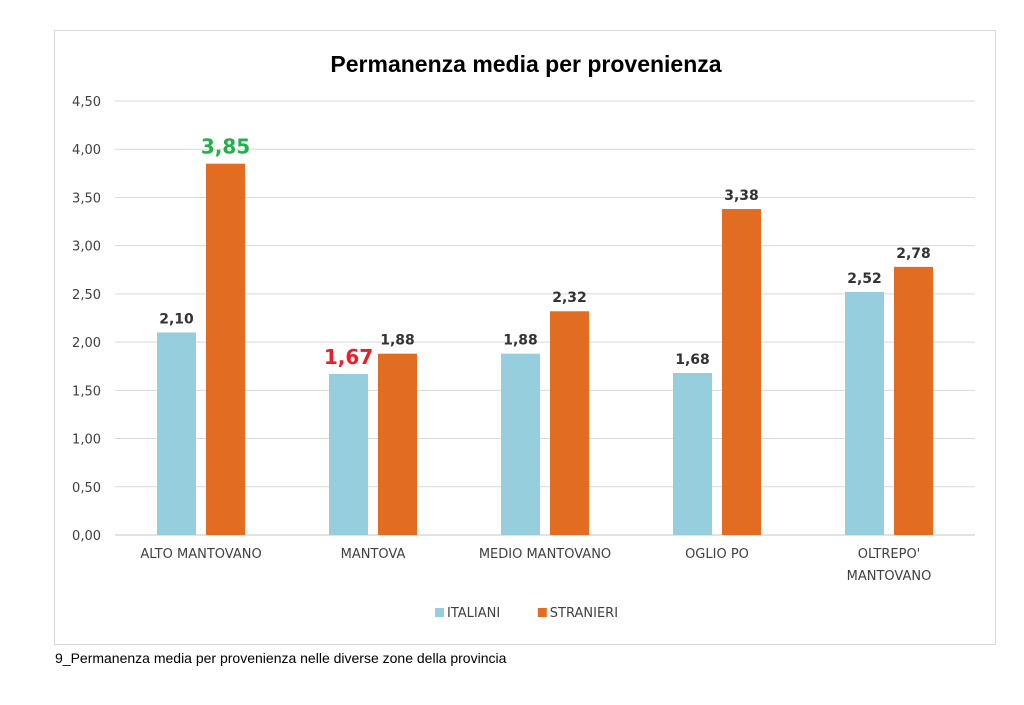 This screenshot has width=1024, height=705. I want to click on y-tick-label: 3,00, so click(86, 247).